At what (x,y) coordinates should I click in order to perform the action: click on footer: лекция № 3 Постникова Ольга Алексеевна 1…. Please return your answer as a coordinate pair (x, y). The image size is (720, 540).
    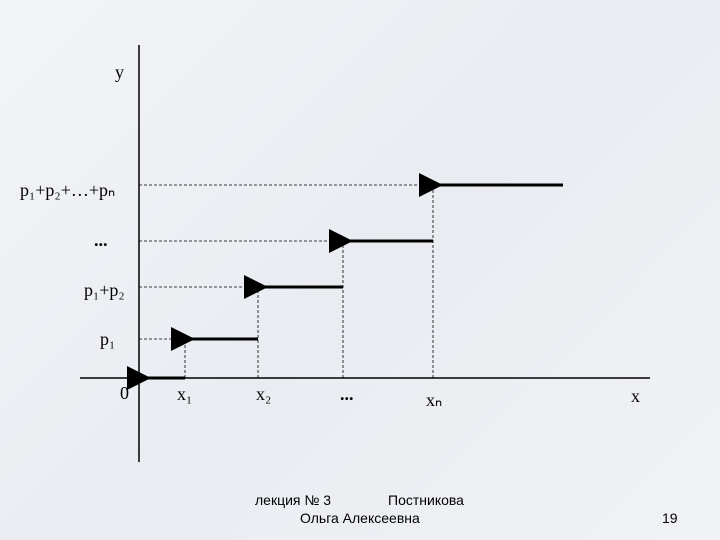
    Looking at the image, I should click on (466, 509).